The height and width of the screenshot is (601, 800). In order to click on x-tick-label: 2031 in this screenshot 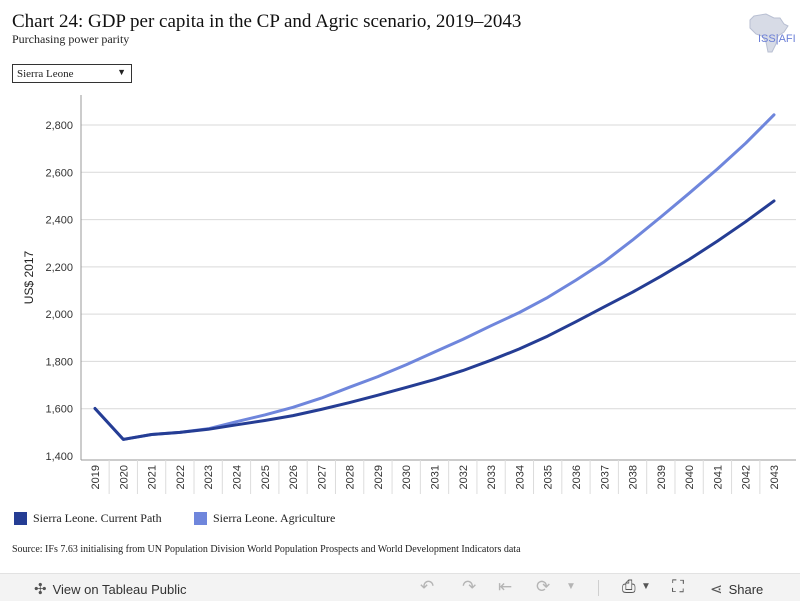, I will do `click(436, 477)`.